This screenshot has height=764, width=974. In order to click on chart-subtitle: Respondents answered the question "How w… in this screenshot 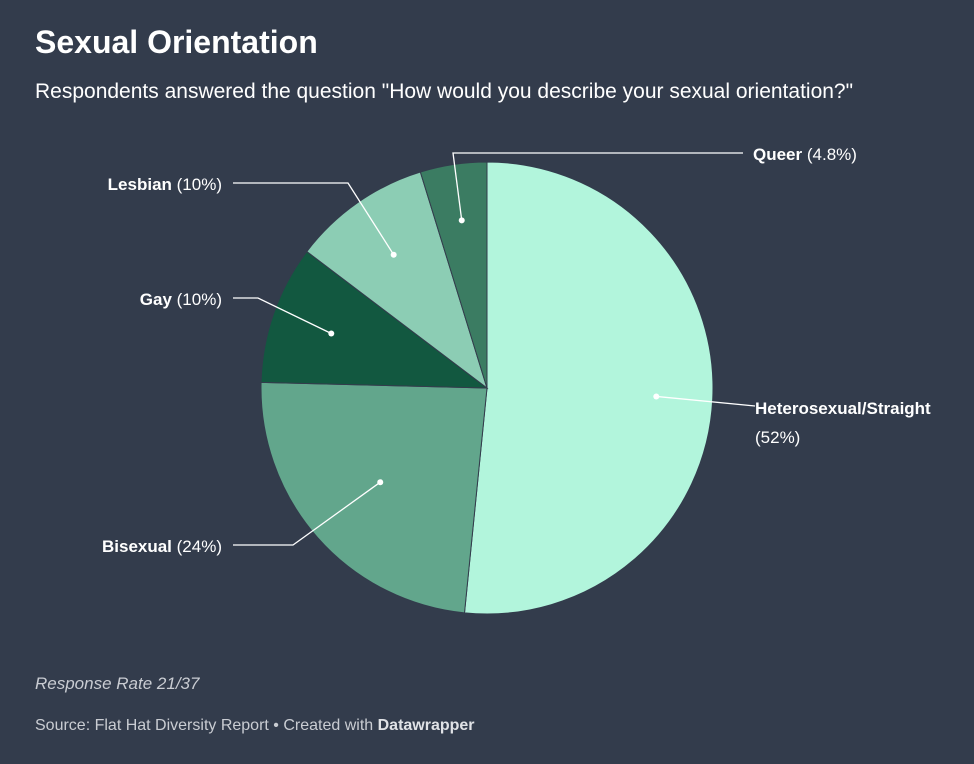, I will do `click(444, 91)`.